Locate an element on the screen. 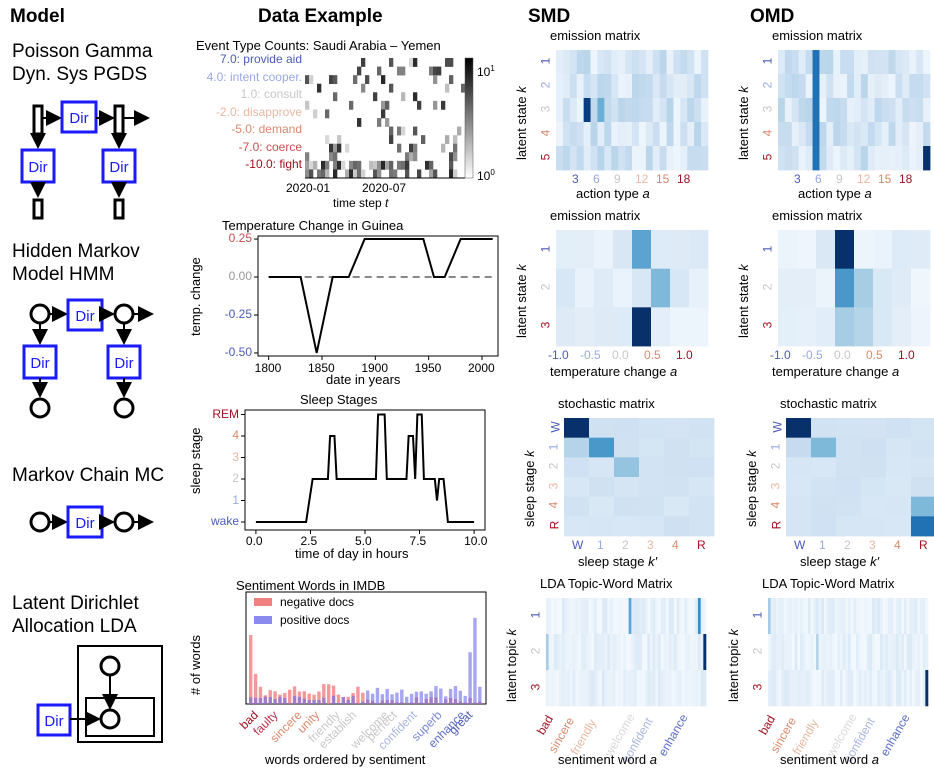 This screenshot has width=934, height=771. legend-swatch-positive is located at coordinates (263, 620).